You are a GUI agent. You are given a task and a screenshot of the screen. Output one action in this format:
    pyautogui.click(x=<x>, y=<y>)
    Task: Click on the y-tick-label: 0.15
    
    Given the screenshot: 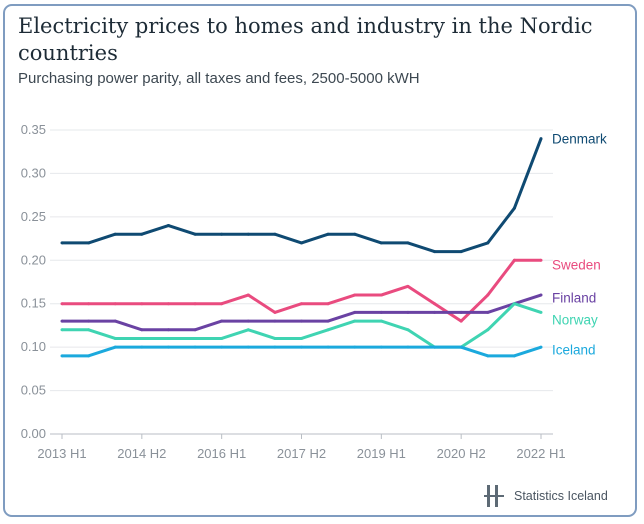 What is the action you would take?
    pyautogui.click(x=33, y=303)
    